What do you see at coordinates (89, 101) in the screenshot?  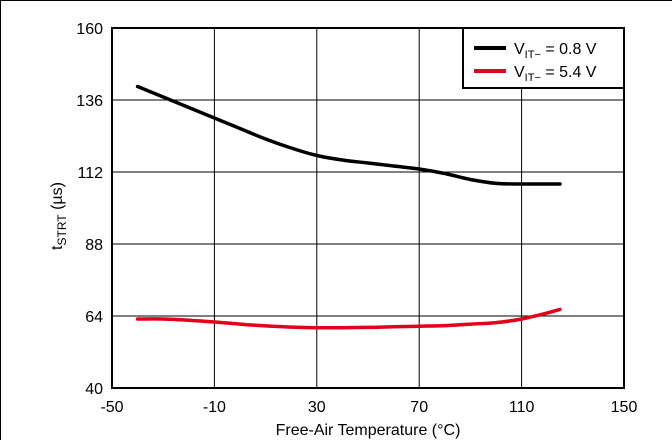 I see `y-tick-label: 136` at bounding box center [89, 101].